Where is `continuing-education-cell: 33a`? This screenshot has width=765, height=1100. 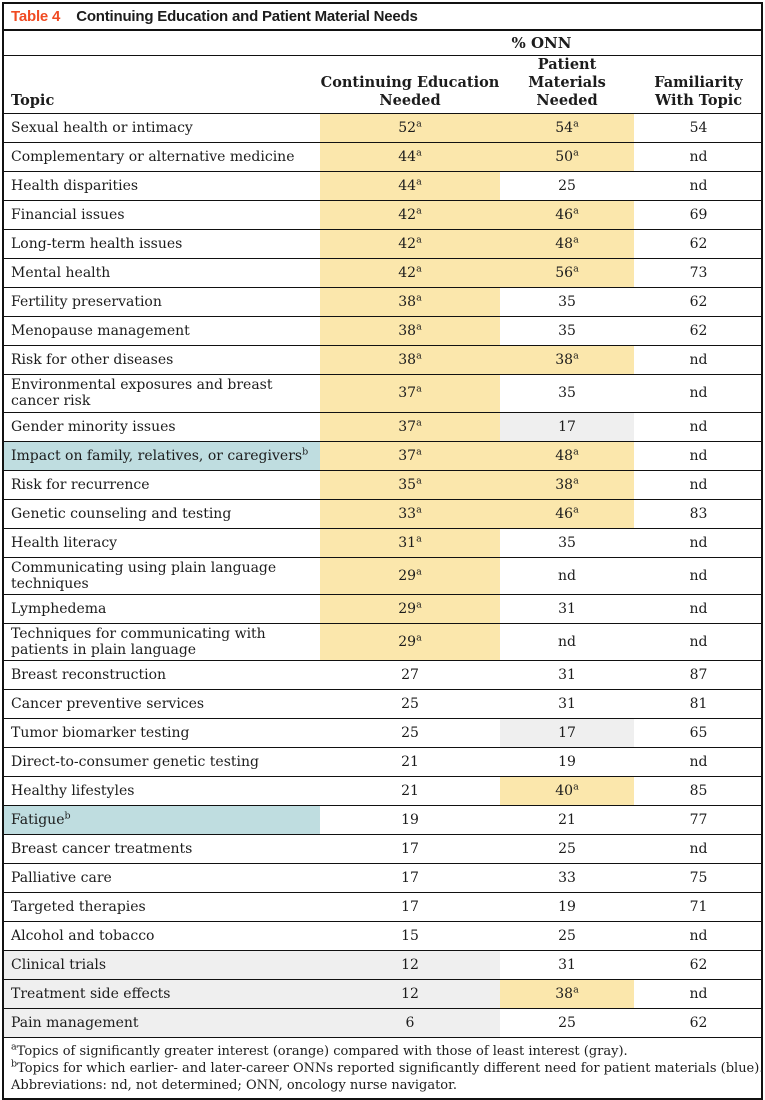
continuing-education-cell: 33a is located at coordinates (410, 514).